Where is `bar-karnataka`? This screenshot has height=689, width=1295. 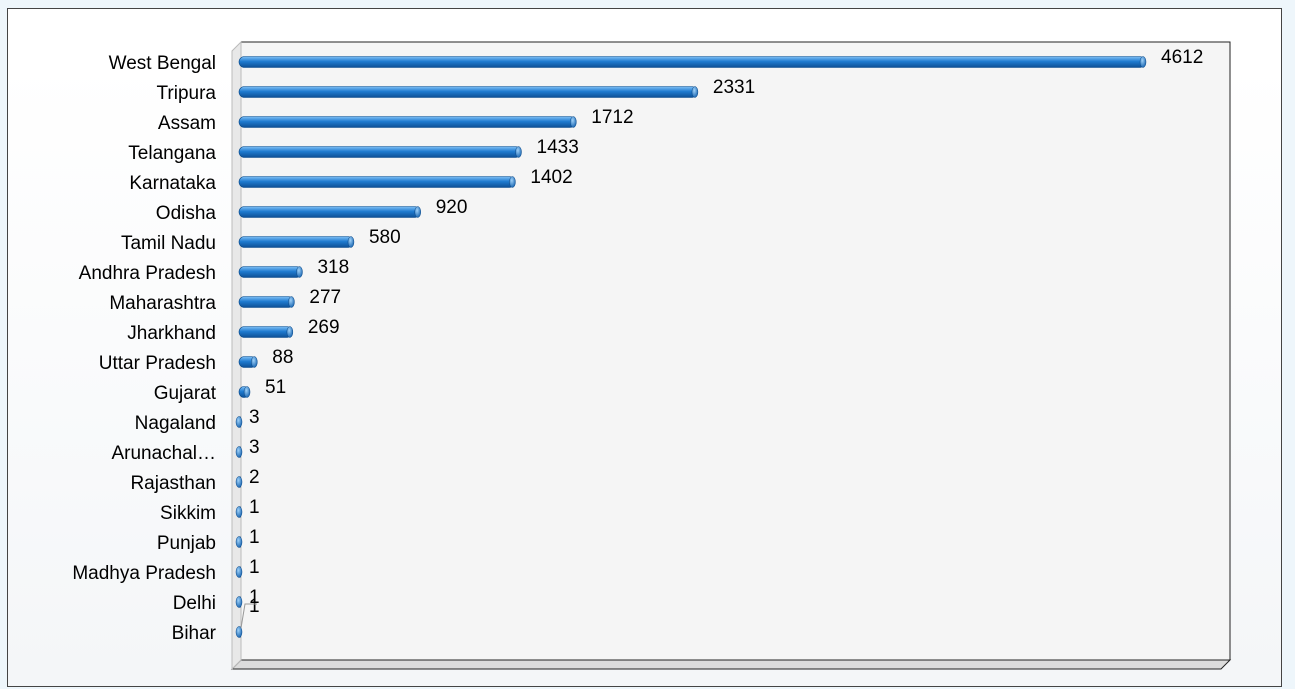 bar-karnataka is located at coordinates (376, 182).